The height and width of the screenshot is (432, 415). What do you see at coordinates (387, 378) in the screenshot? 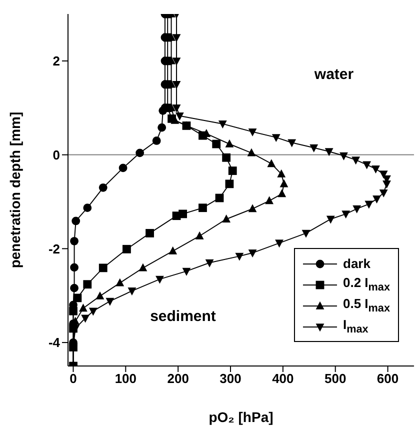
I see `x-tick-label: 600` at bounding box center [387, 378].